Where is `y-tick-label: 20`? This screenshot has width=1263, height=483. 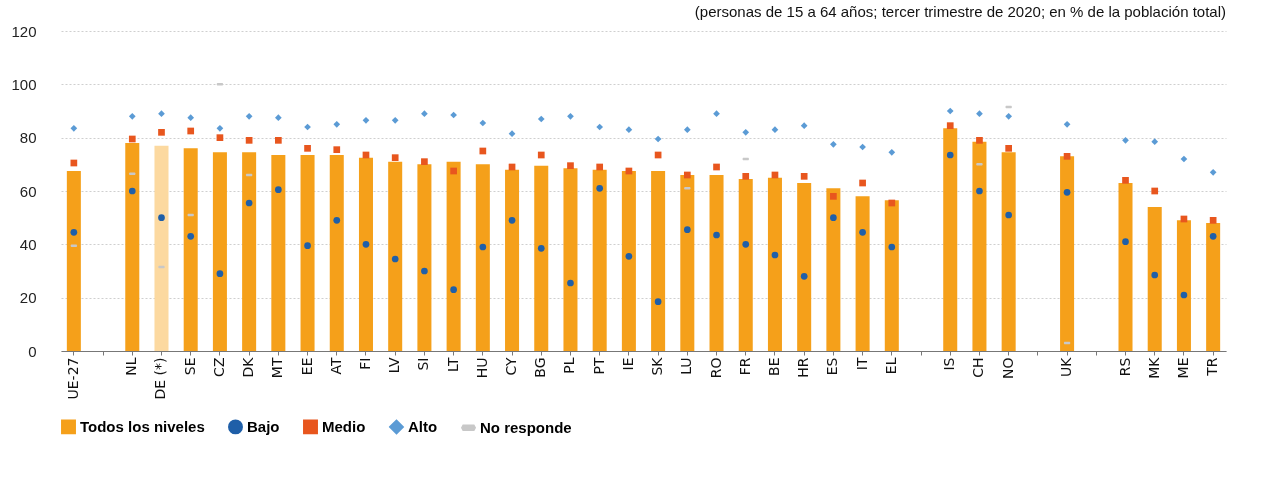
y-tick-label: 20 is located at coordinates (28, 298).